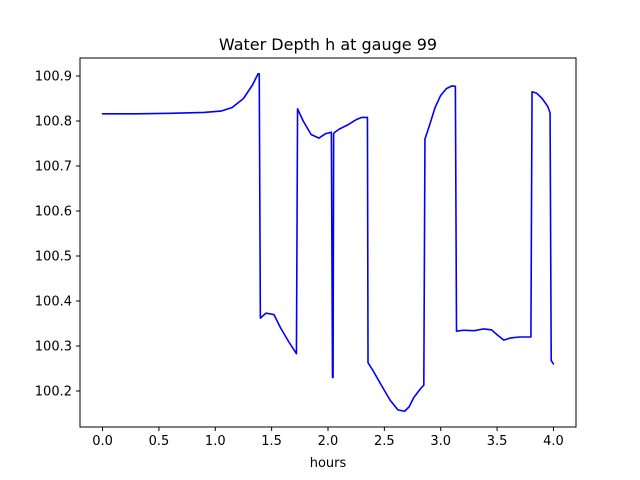 Image resolution: width=640 pixels, height=480 pixels. I want to click on y-tick-label: 100.9, so click(53, 77).